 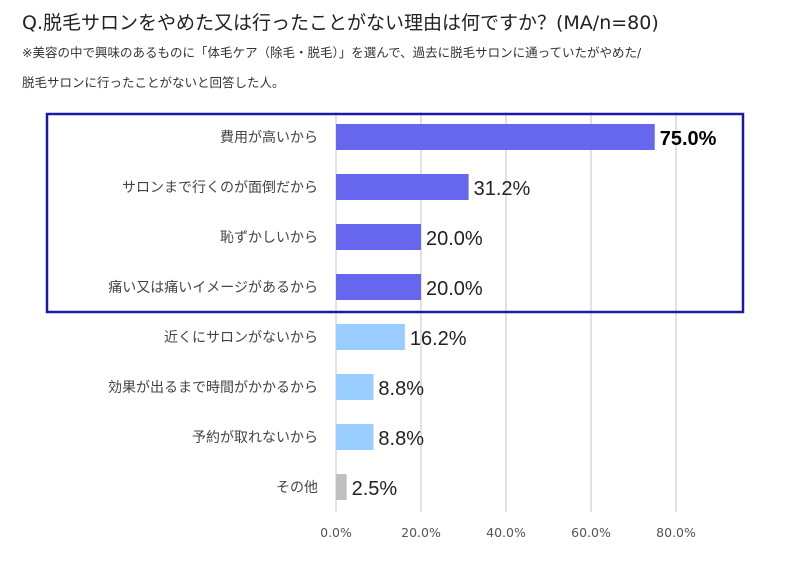 What do you see at coordinates (375, 489) in the screenshot?
I see `value-label: 2.5%` at bounding box center [375, 489].